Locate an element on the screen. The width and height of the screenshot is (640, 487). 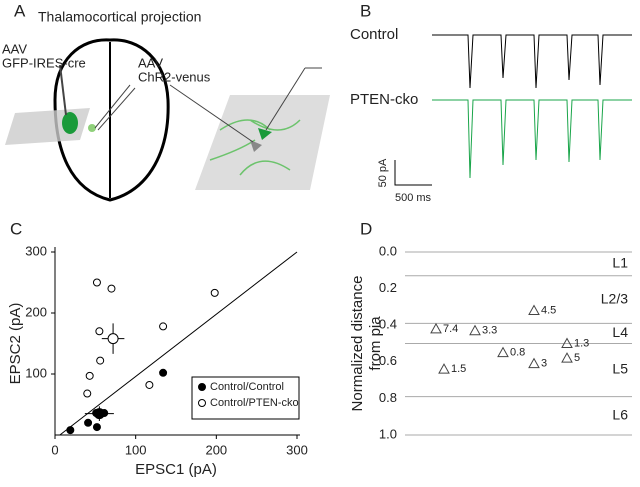
panel-letter: C is located at coordinates (16, 228).